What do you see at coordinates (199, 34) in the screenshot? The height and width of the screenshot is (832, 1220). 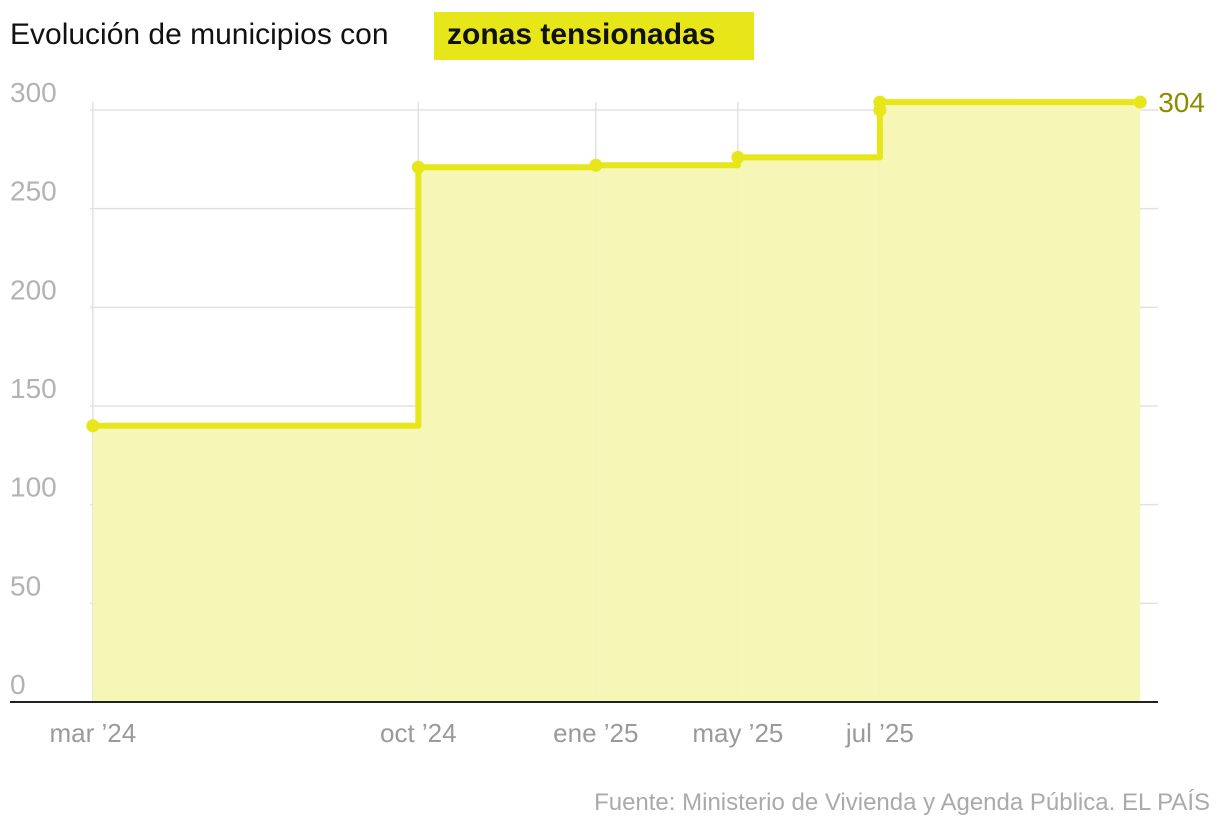 I see `chart-title: Evolución de municipios con` at bounding box center [199, 34].